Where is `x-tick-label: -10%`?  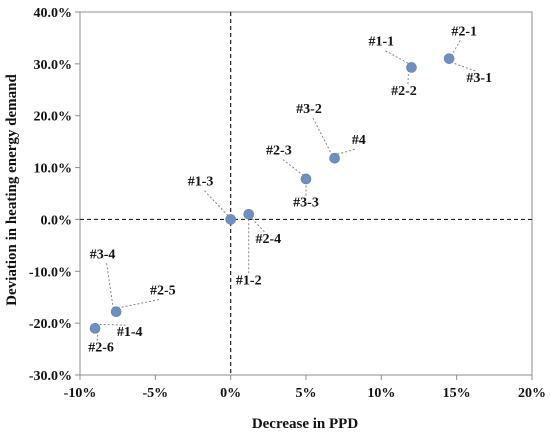 x-tick-label: -10% is located at coordinates (80, 393).